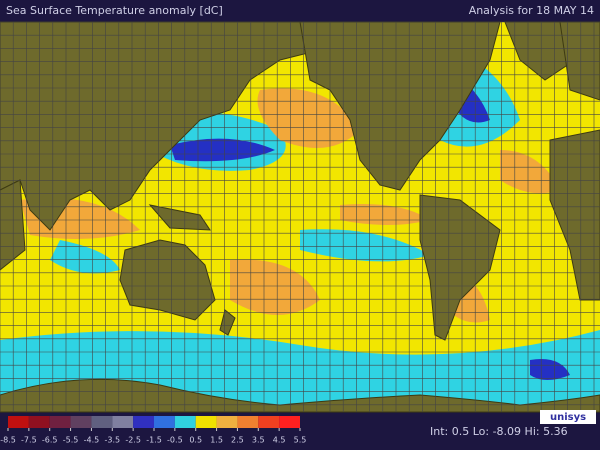 The image size is (600, 450). What do you see at coordinates (258, 440) in the screenshot?
I see `colorbar-label: 3.5` at bounding box center [258, 440].